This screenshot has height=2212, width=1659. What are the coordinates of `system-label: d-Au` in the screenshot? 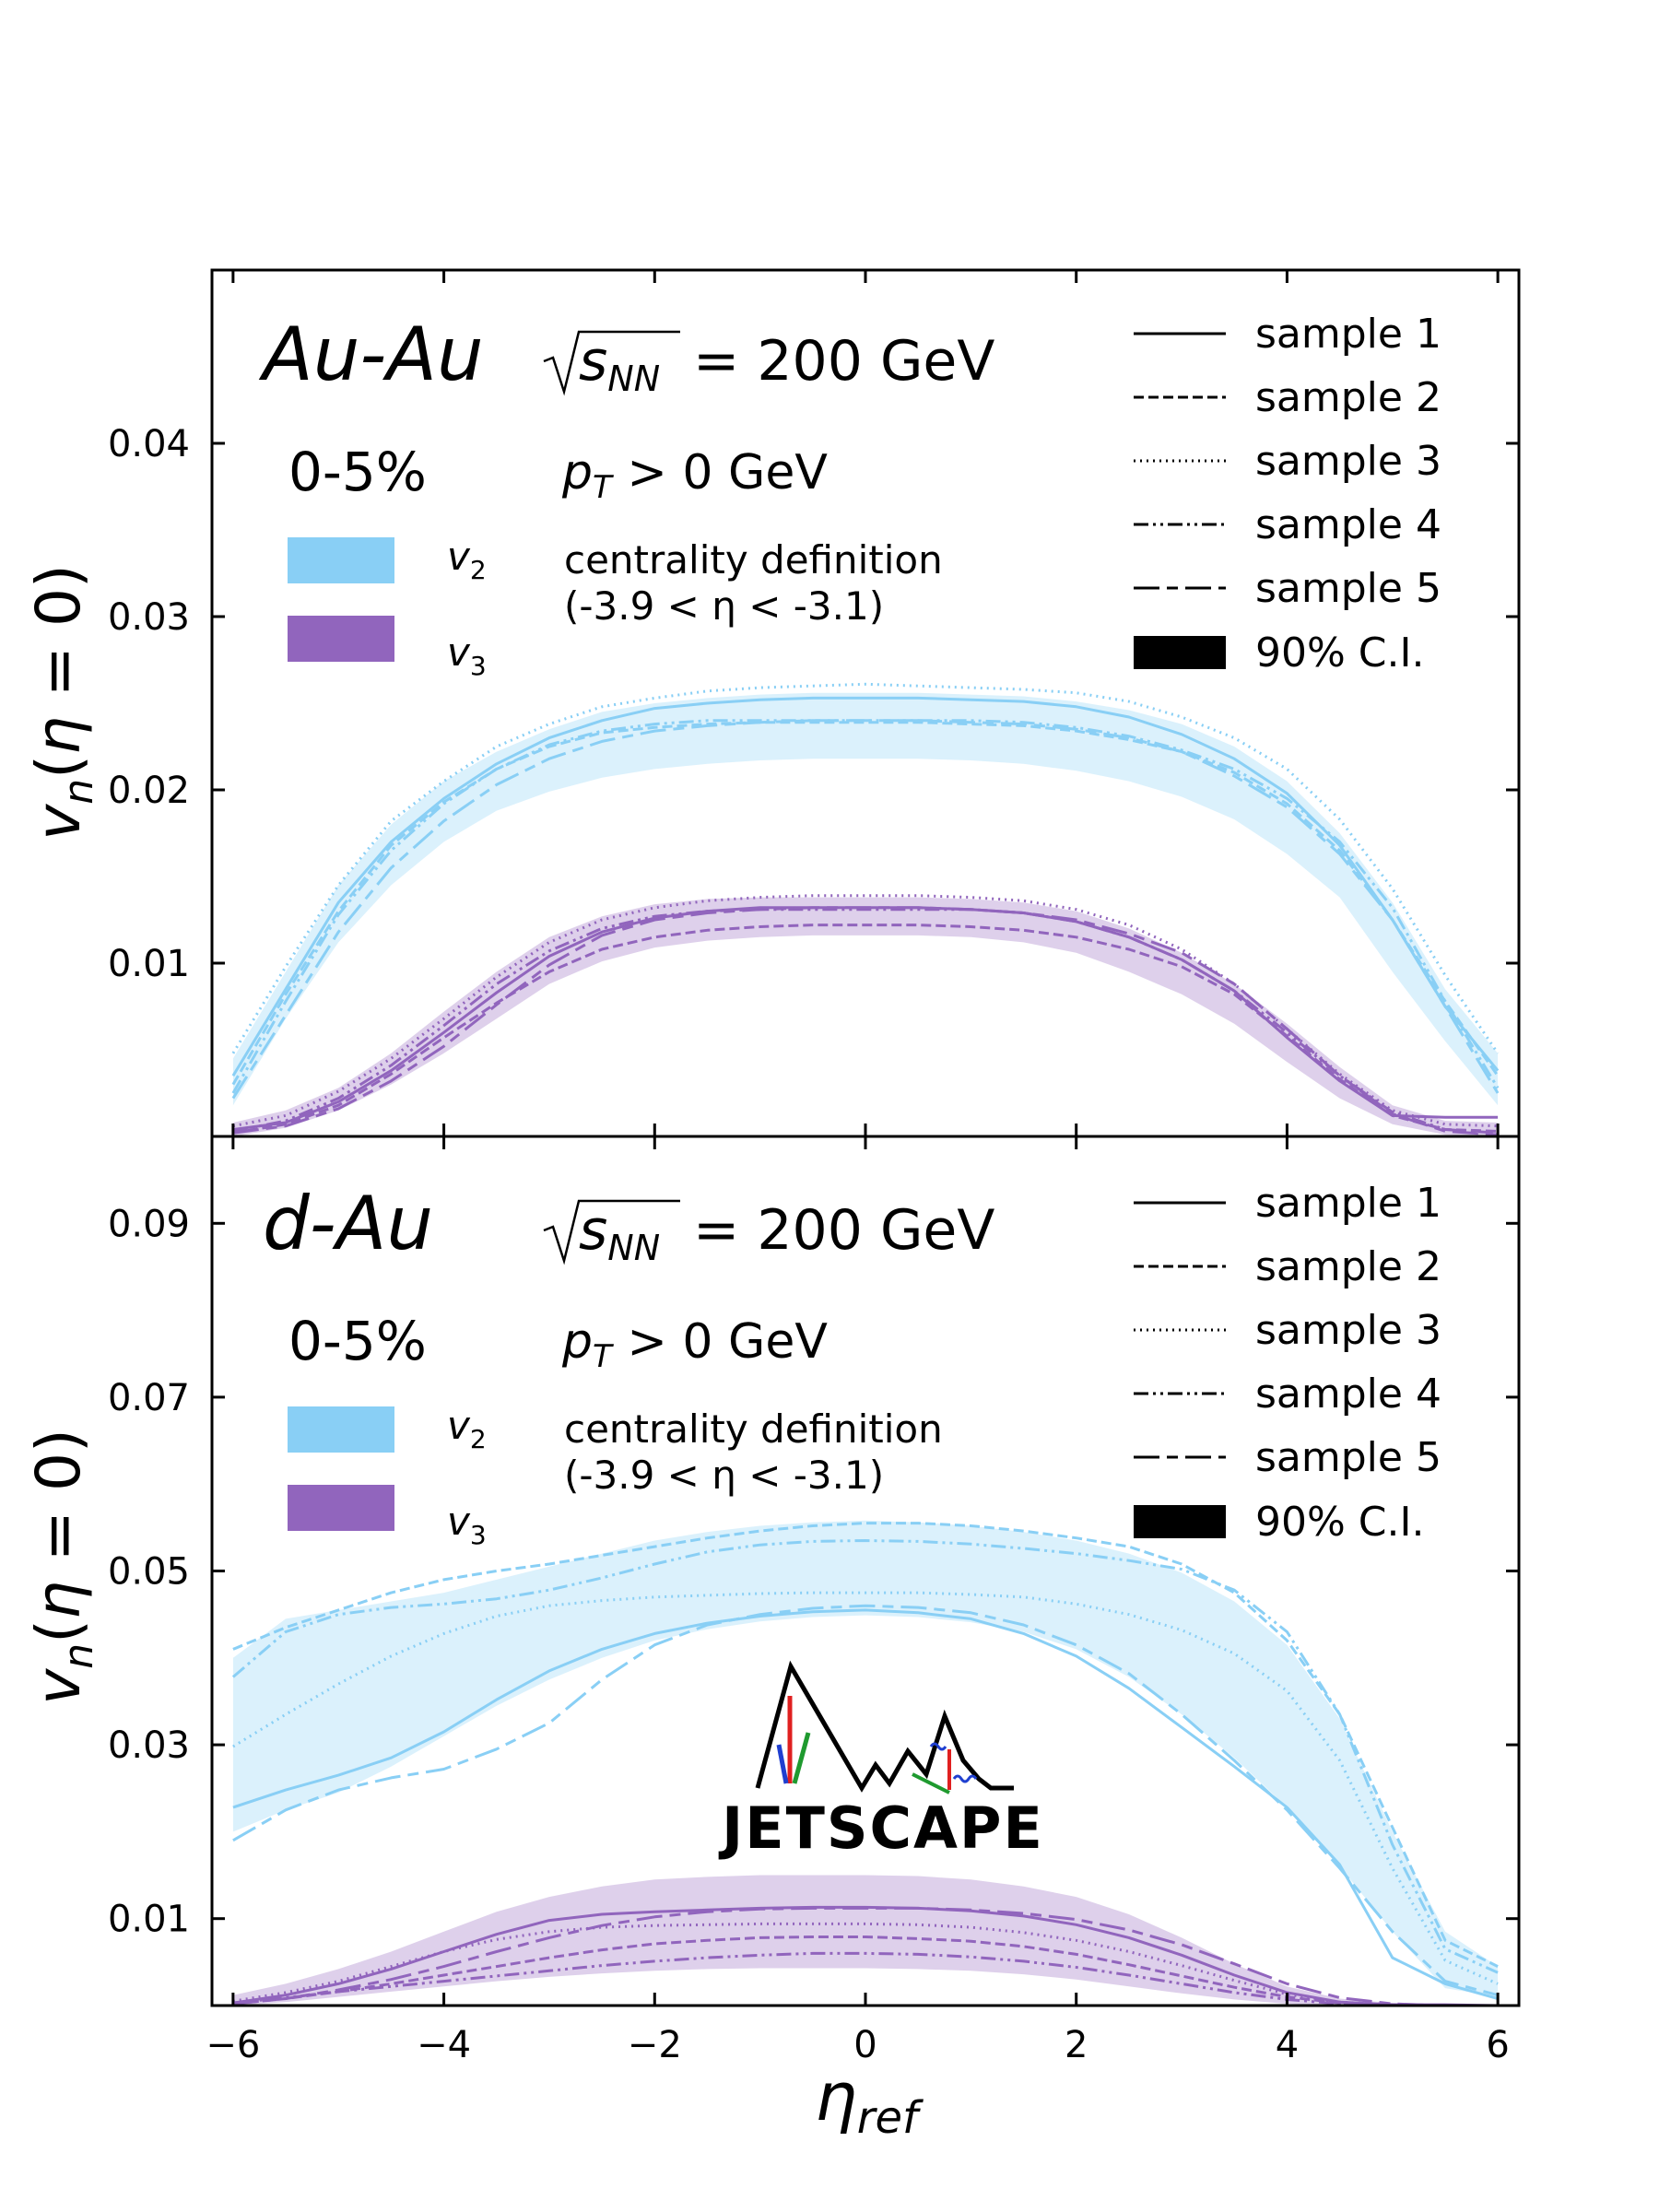 It's located at (348, 1223).